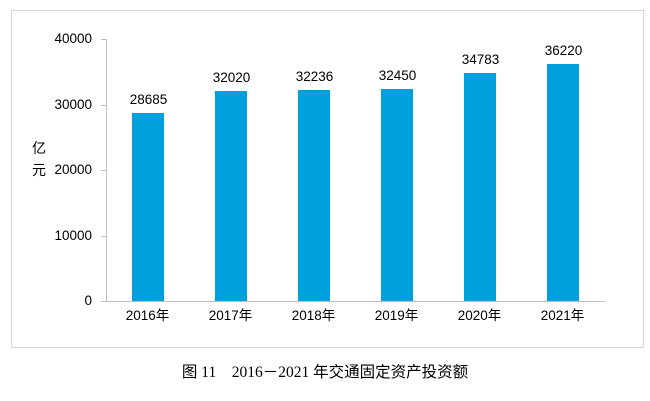  I want to click on y-tick-label: 20000, so click(73, 169).